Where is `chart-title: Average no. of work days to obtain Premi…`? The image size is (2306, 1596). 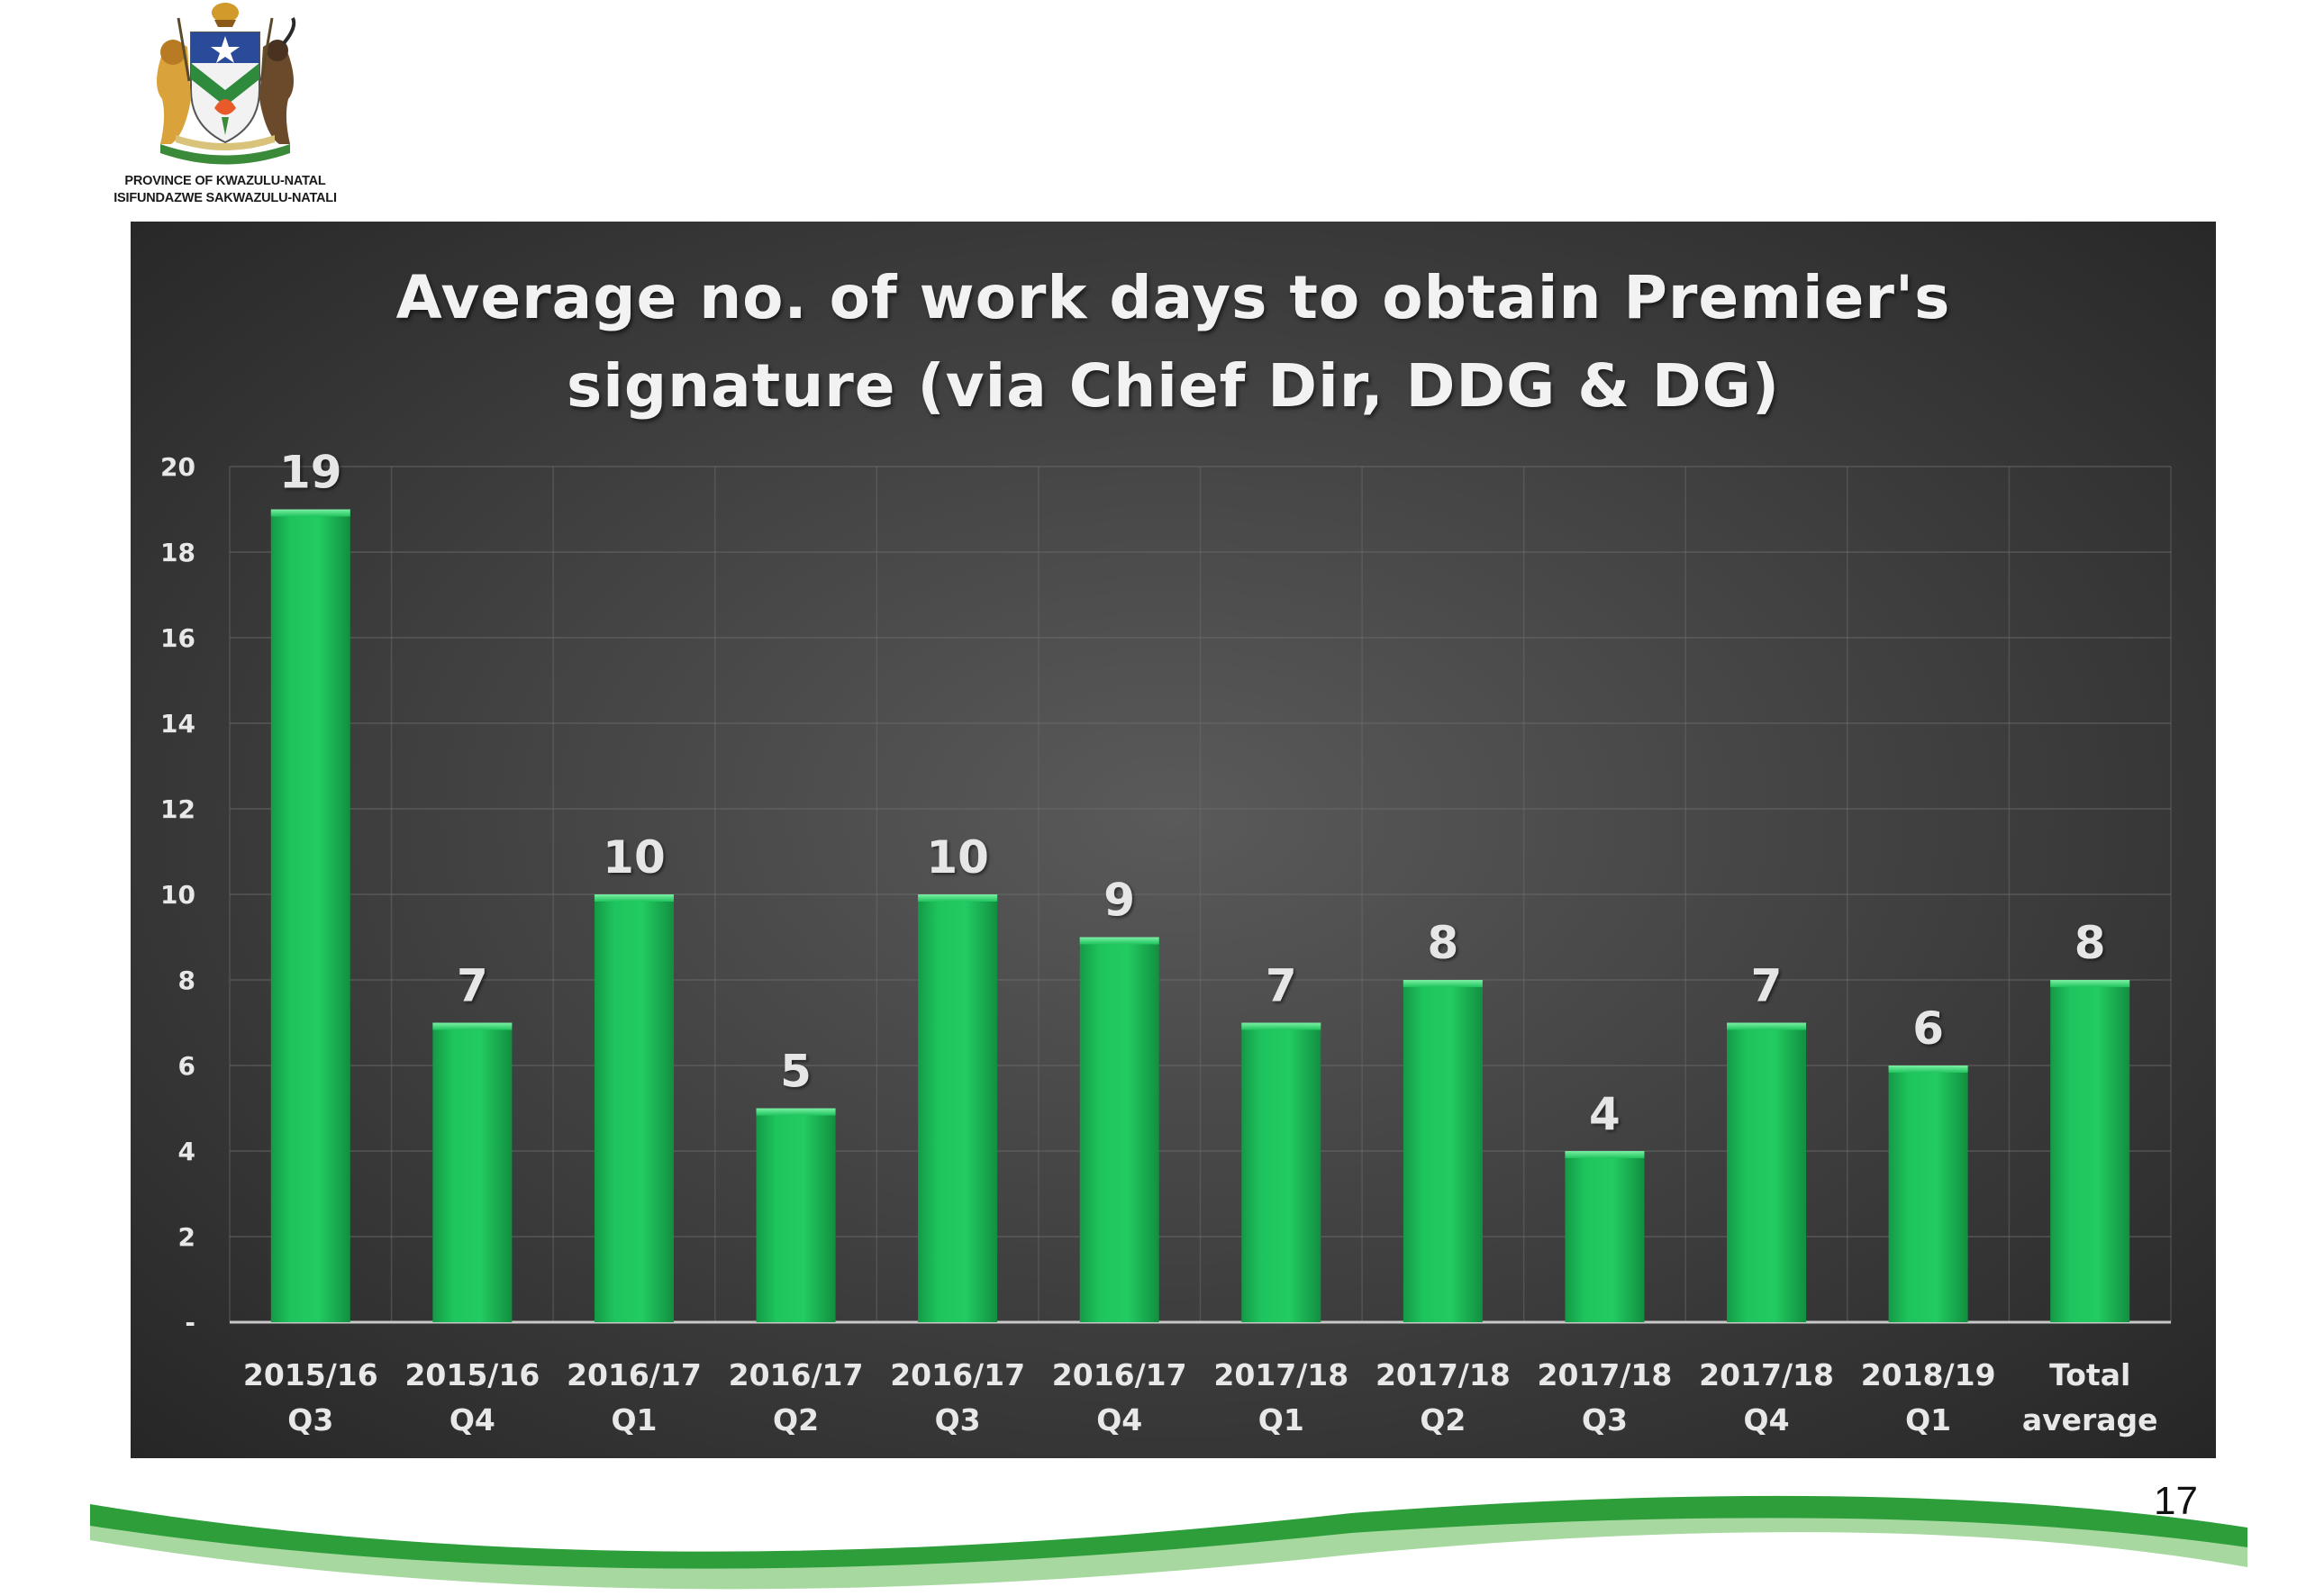 chart-title: Average no. of work days to obtain Premi… is located at coordinates (1173, 342).